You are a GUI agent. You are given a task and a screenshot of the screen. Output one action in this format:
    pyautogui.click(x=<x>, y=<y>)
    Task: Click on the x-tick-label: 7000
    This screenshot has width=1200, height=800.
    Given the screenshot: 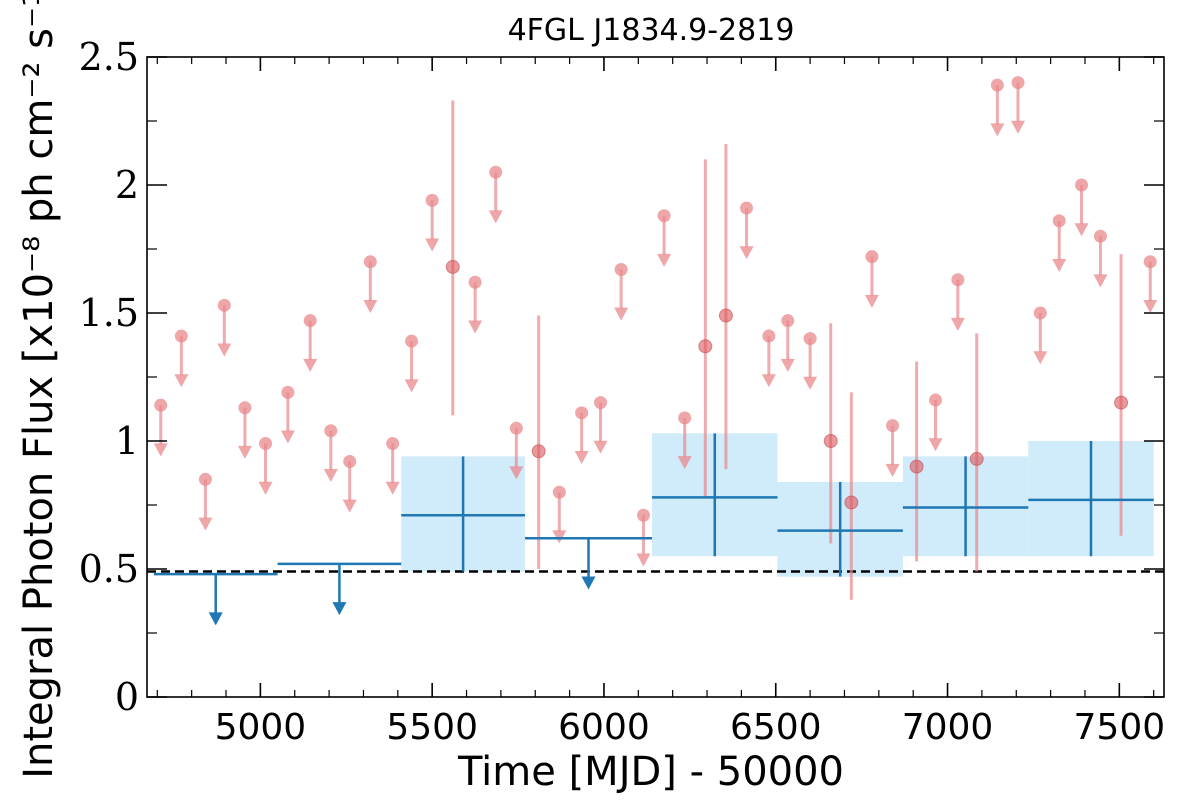 What is the action you would take?
    pyautogui.click(x=948, y=727)
    